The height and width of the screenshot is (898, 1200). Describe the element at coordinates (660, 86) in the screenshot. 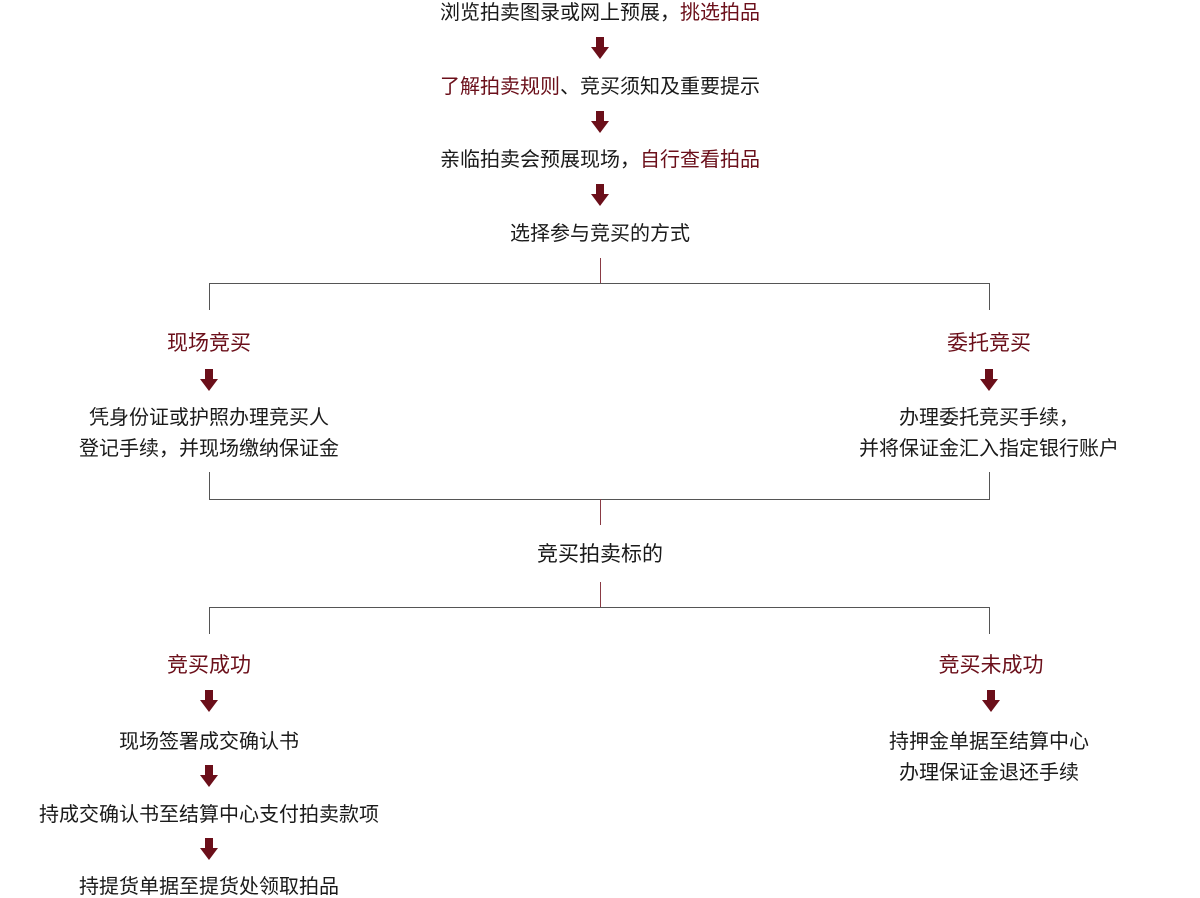

I see `step-text: 、竞买须知及重要提示` at that location.